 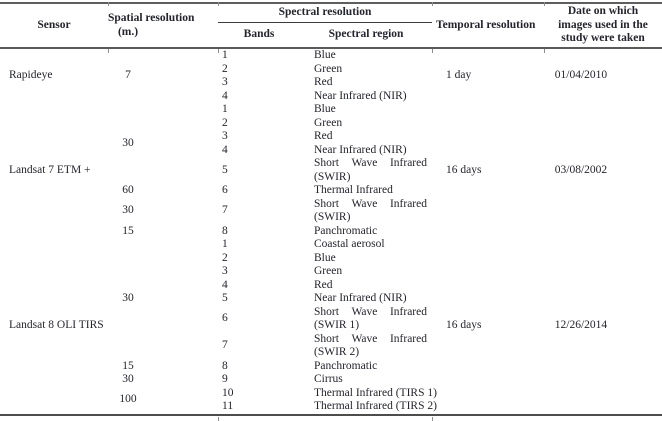 I want to click on temporal-resolution-cell: 1 day, so click(x=459, y=75).